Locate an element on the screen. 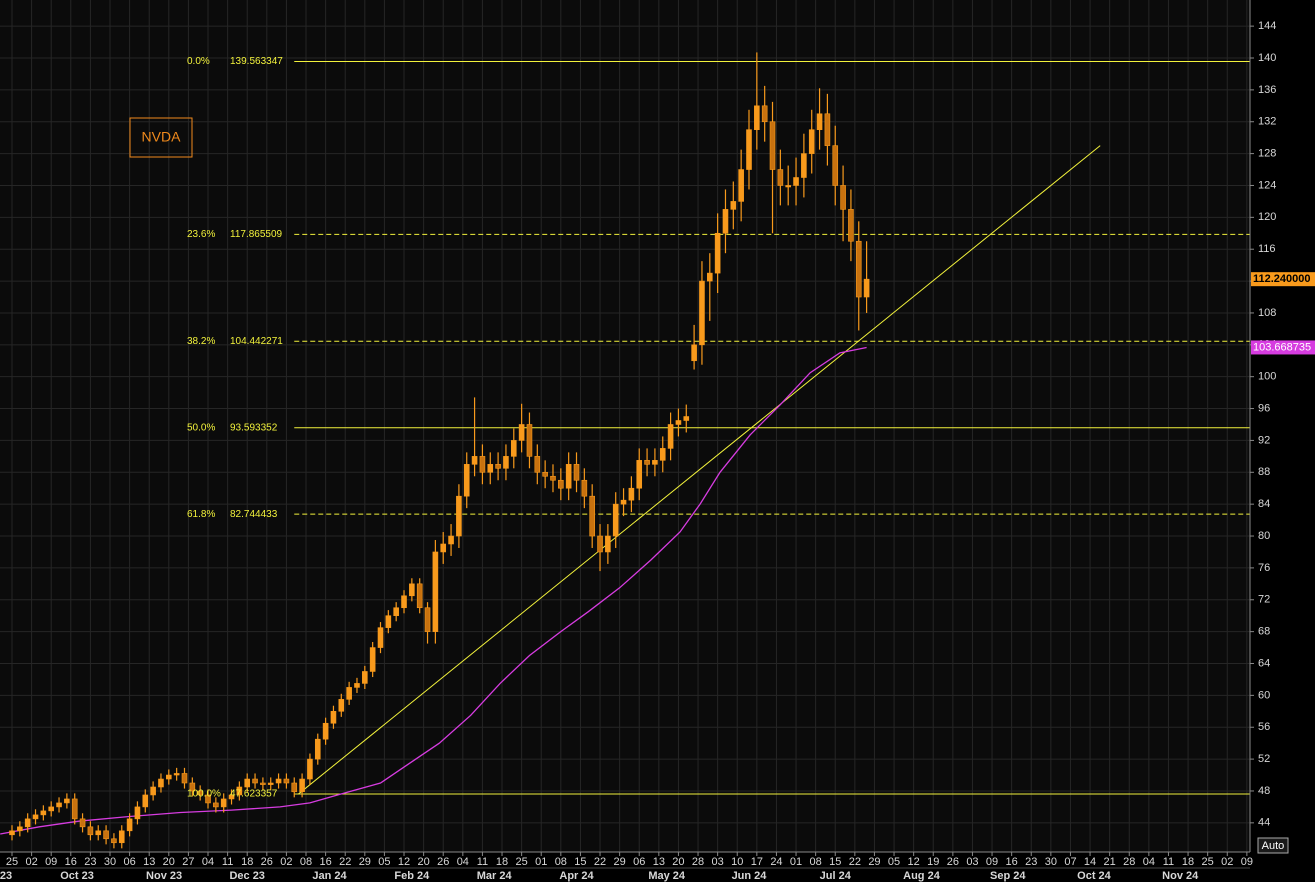 The image size is (1315, 882). x-tick-label: 30 is located at coordinates (1051, 862).